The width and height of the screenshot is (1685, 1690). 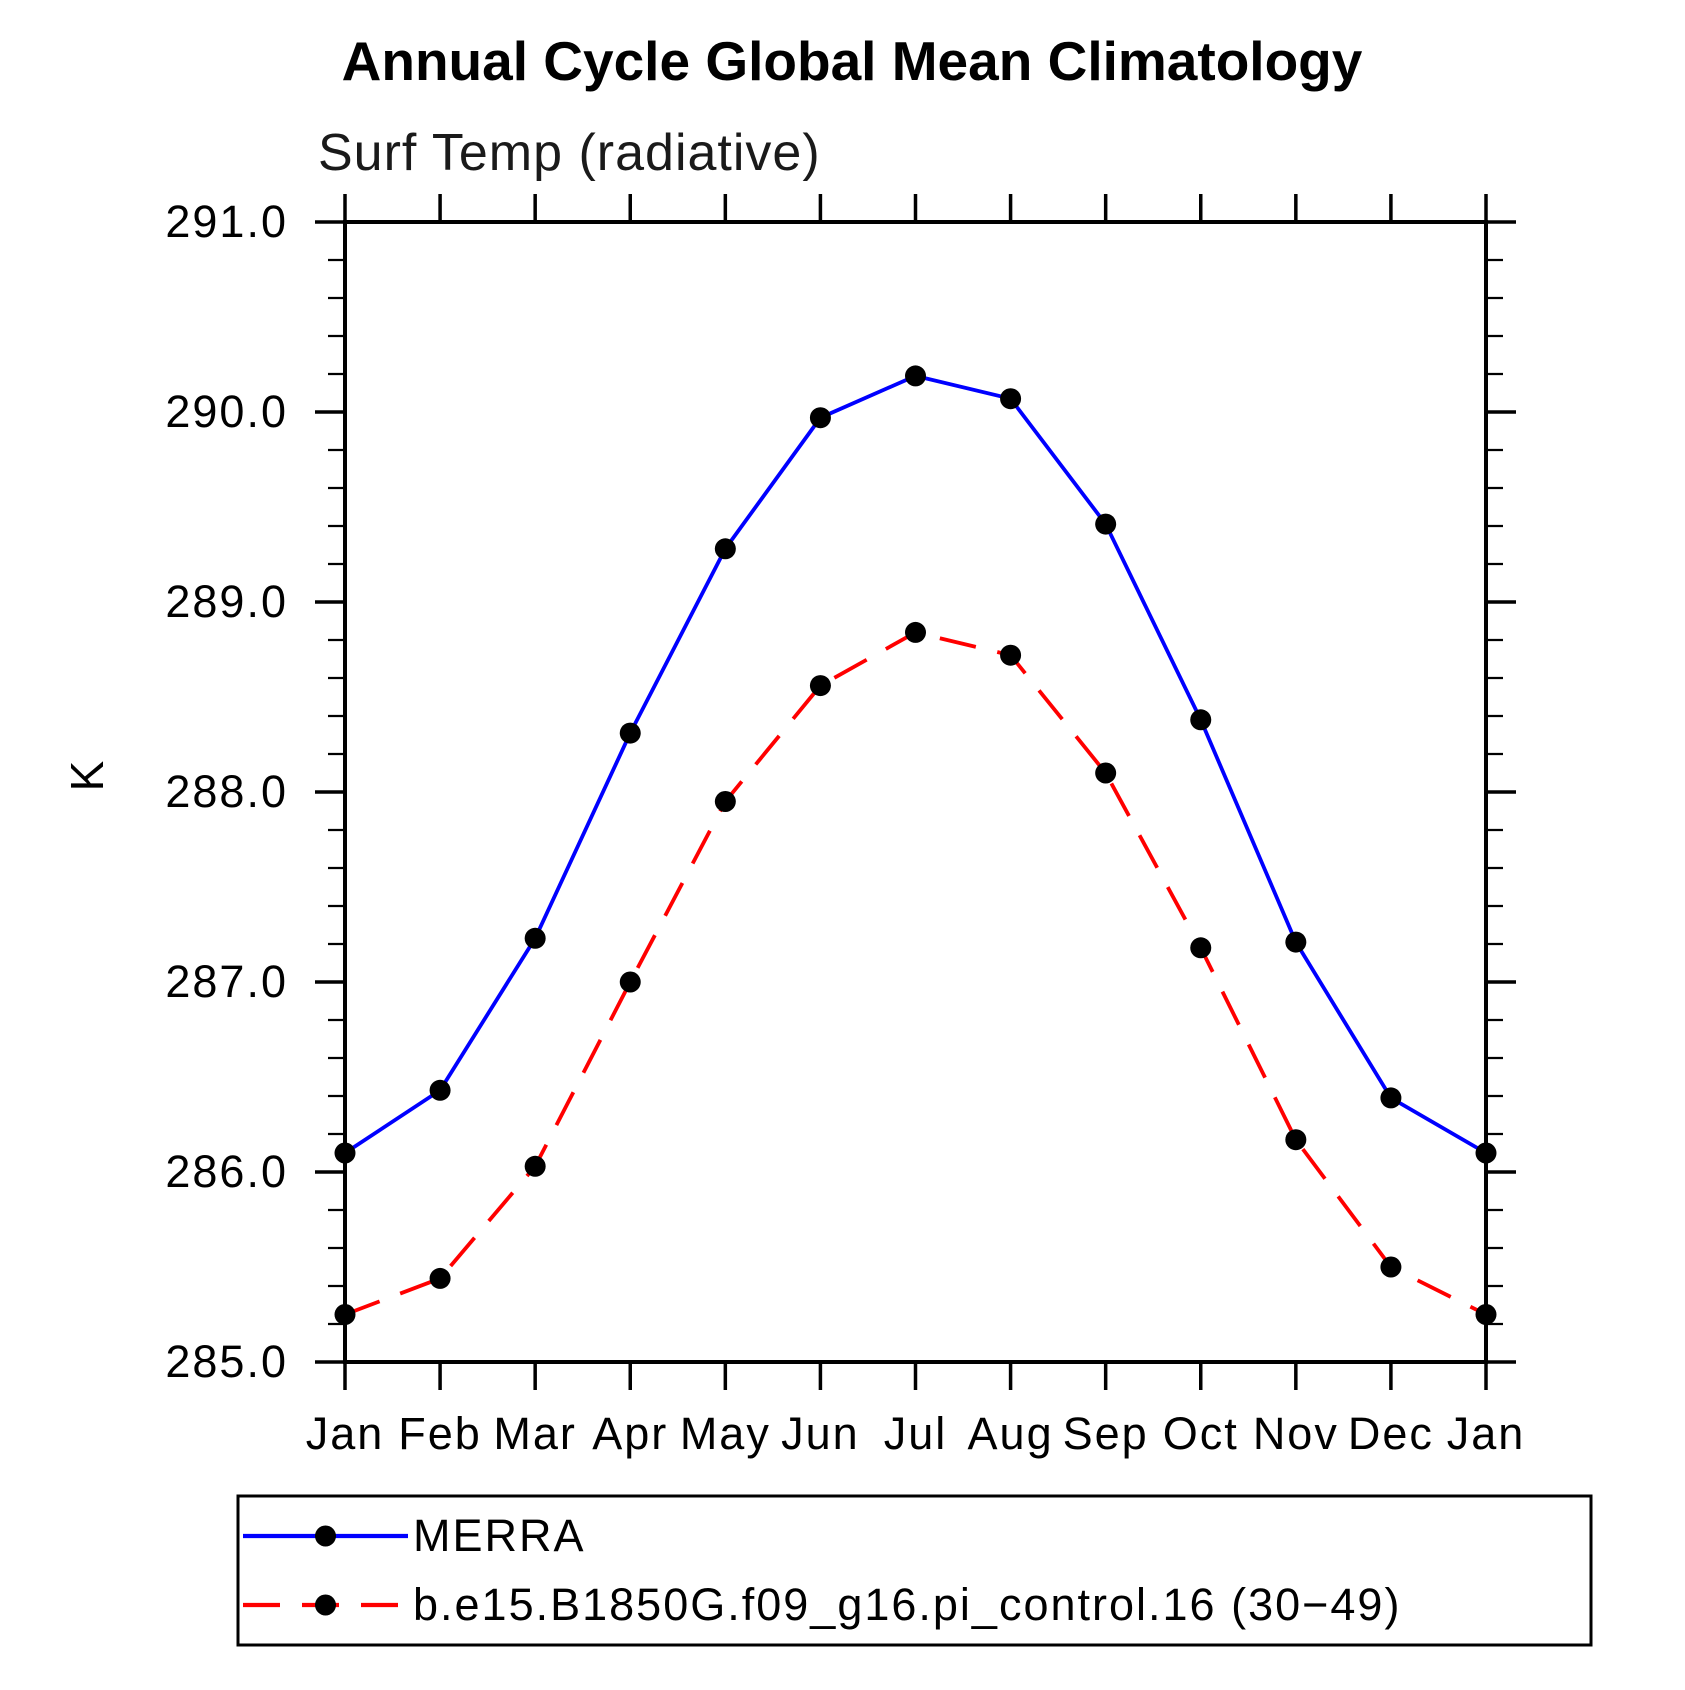 I want to click on x-tick-label: May, so click(x=725, y=1433).